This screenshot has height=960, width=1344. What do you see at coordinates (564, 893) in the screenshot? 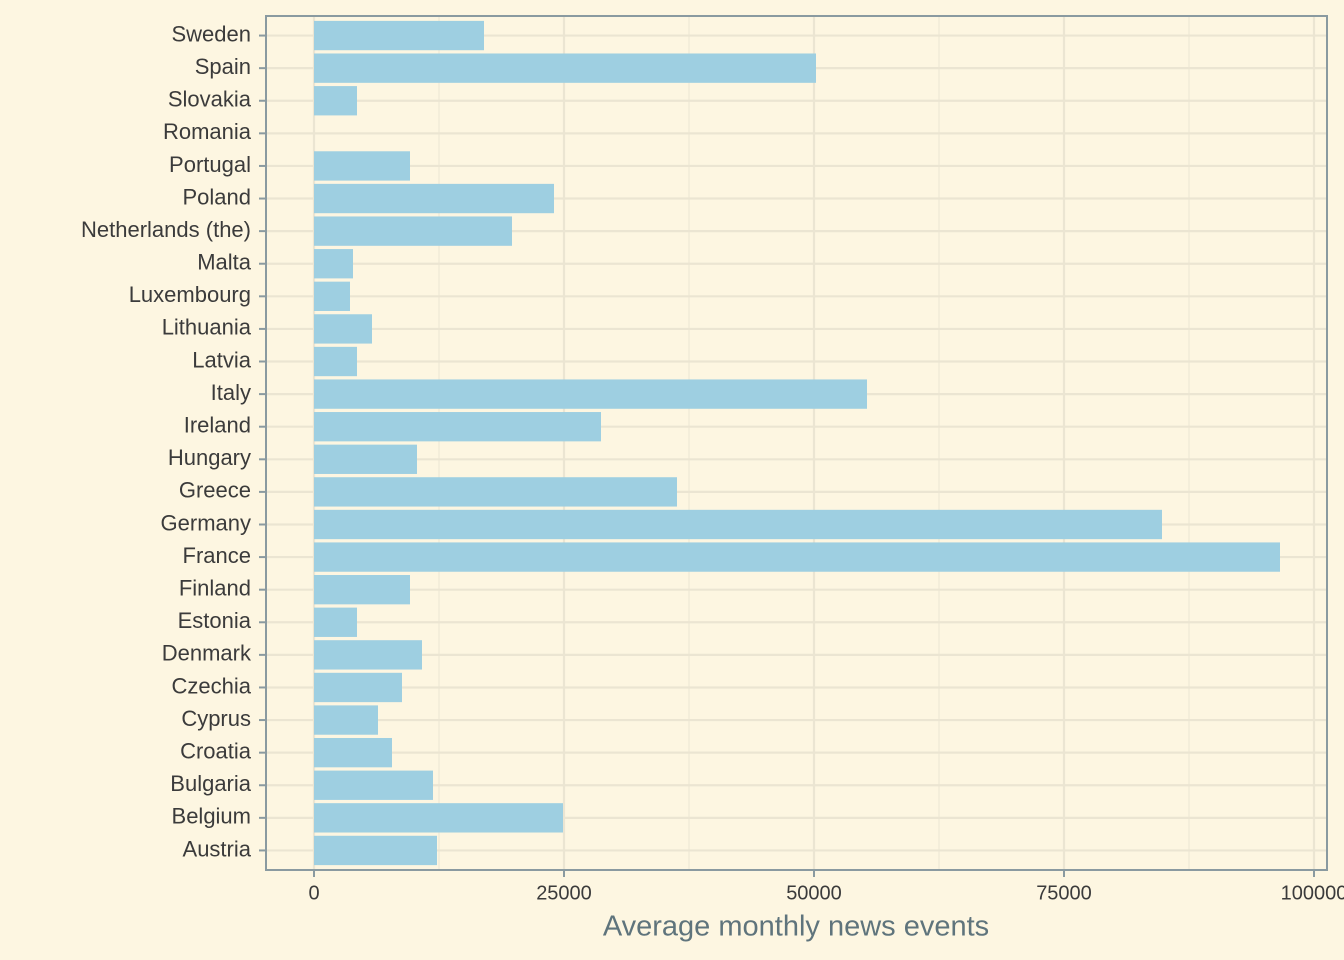
I see `x-tick-label: 25000` at bounding box center [564, 893].